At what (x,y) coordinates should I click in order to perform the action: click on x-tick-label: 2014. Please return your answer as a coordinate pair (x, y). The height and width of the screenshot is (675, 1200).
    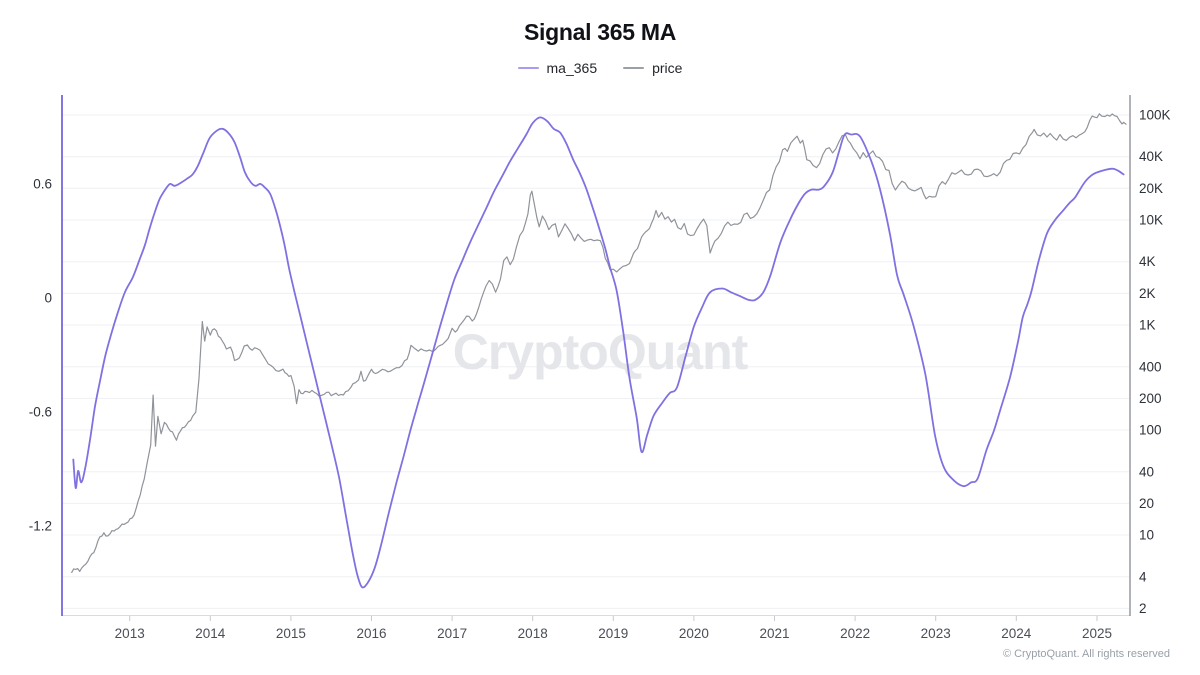
    Looking at the image, I should click on (210, 633).